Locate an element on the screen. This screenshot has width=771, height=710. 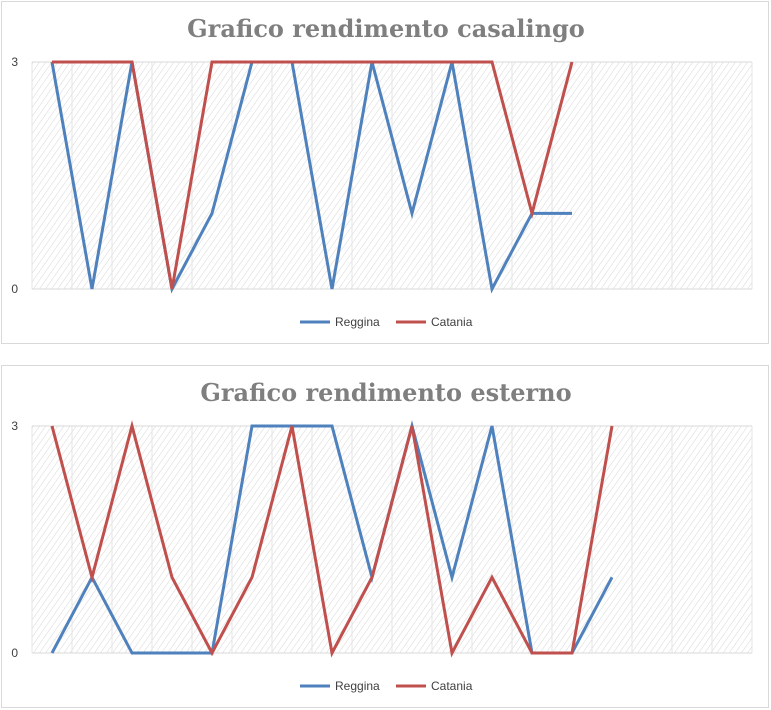
chart-title: Grafico rendimento casalingo is located at coordinates (386, 28).